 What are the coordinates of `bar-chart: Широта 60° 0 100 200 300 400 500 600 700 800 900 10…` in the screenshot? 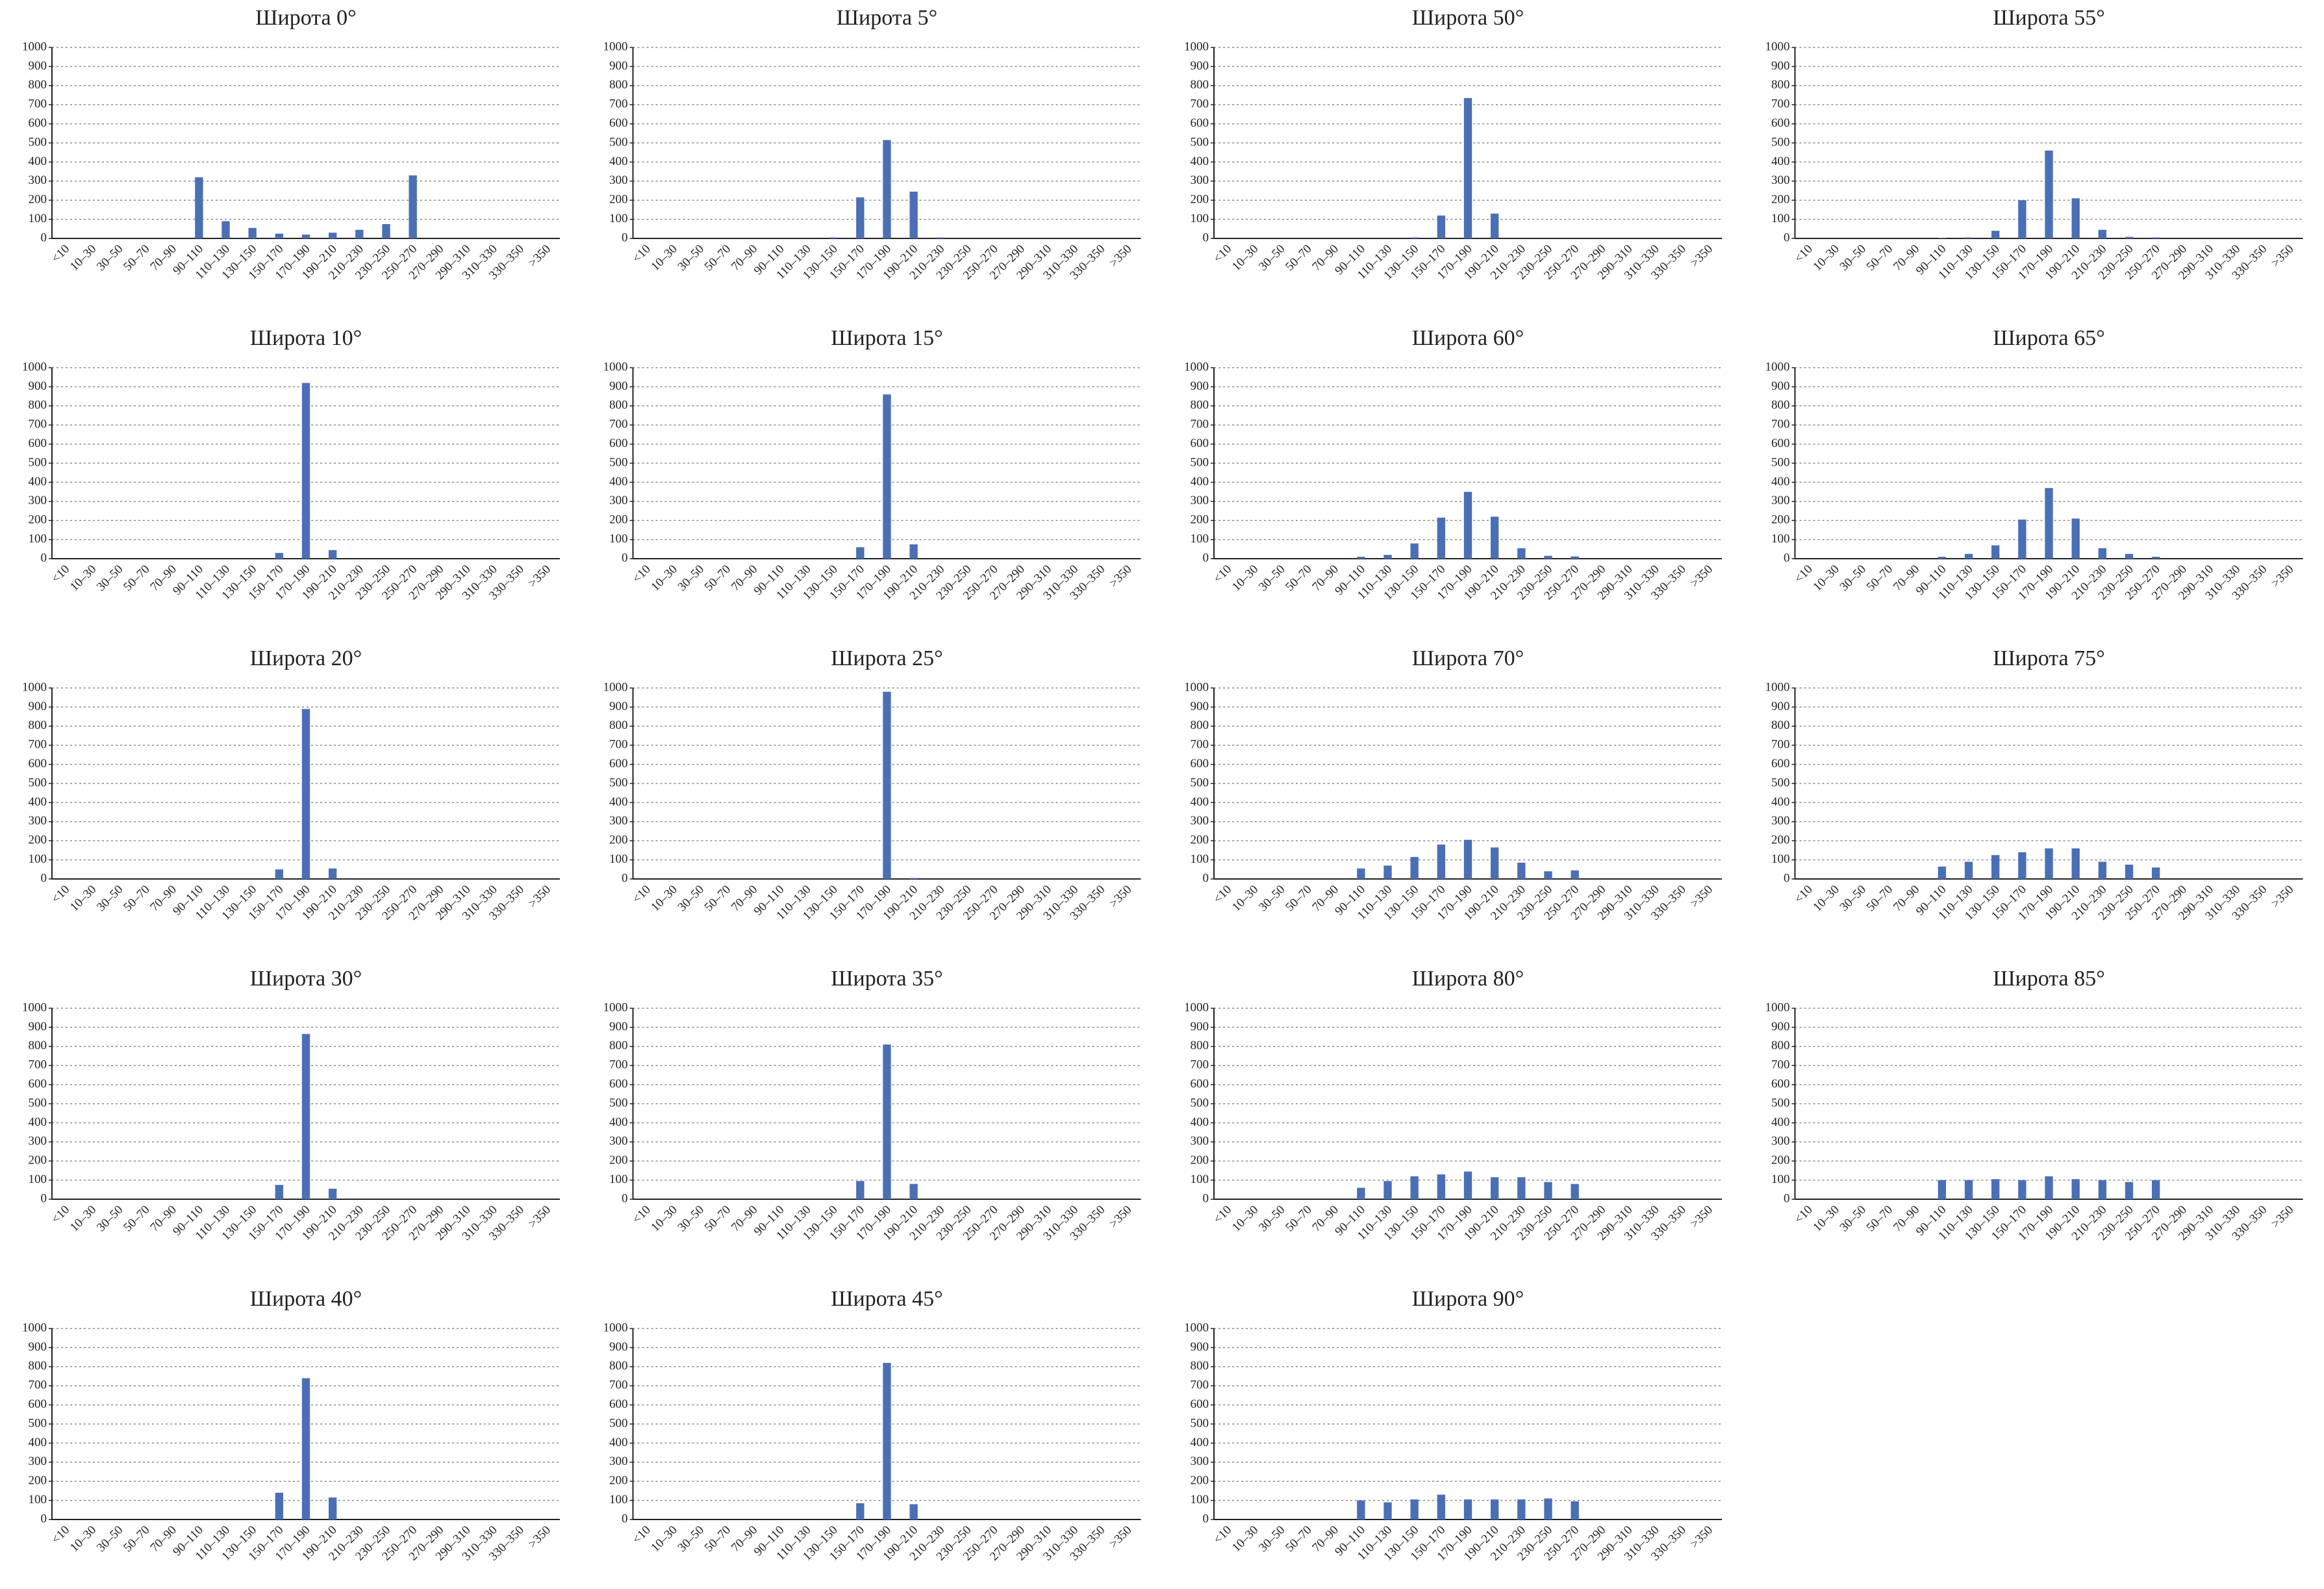 It's located at (1453, 464).